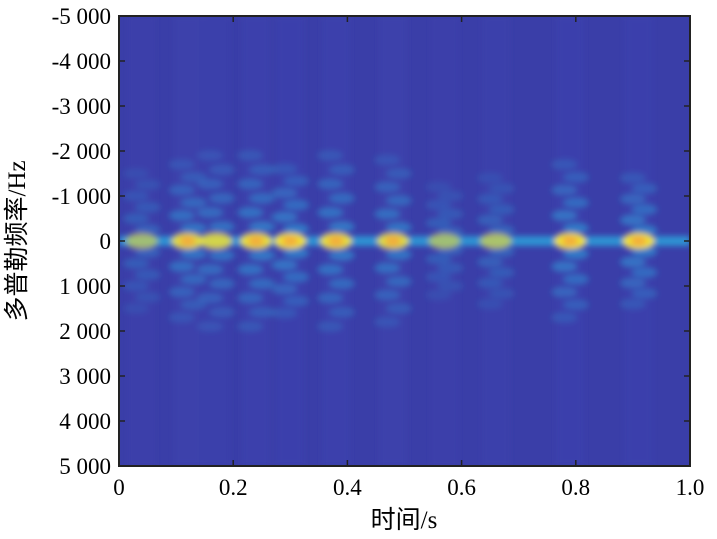  What do you see at coordinates (404, 520) in the screenshot?
I see `x-axis-title: 时间/s` at bounding box center [404, 520].